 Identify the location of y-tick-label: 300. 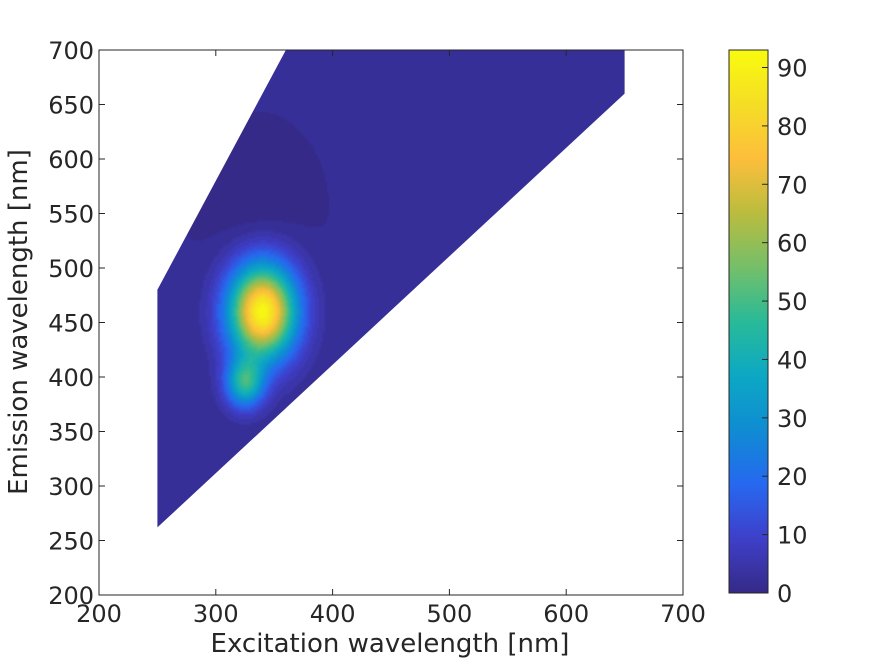
(71, 487).